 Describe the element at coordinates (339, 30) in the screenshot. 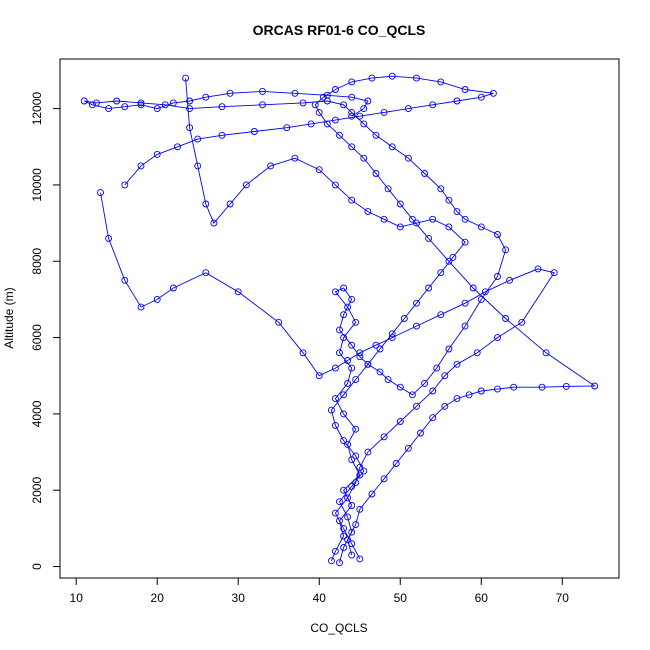

I see `chart-title: ORCAS RF01-6 CO_QCLS` at that location.